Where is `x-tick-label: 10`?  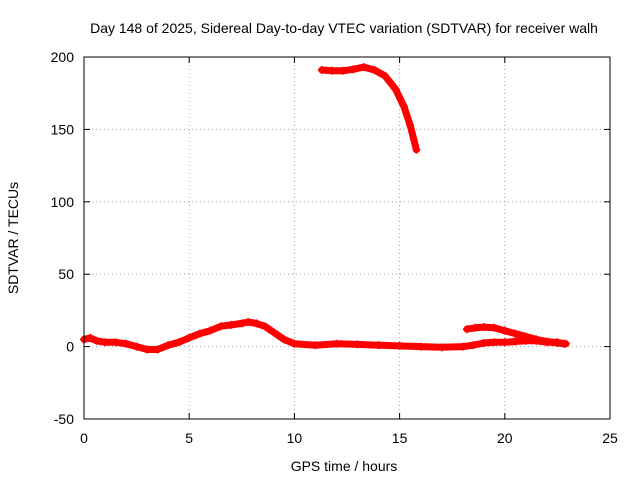 x-tick-label: 10 is located at coordinates (295, 438).